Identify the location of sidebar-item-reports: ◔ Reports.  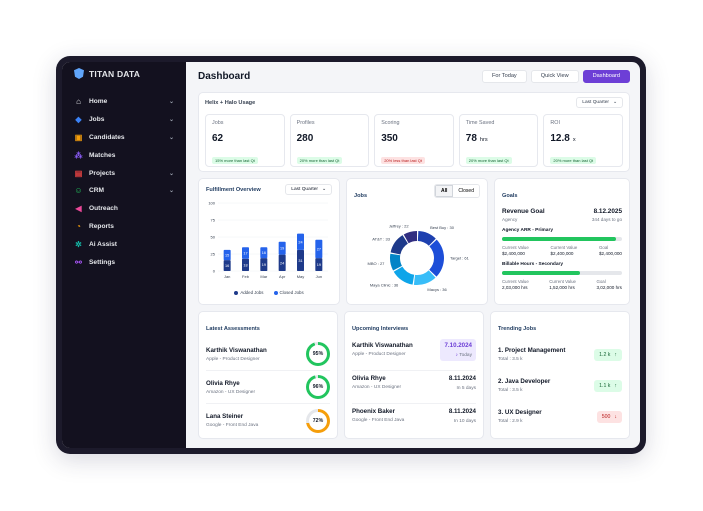
(124, 227).